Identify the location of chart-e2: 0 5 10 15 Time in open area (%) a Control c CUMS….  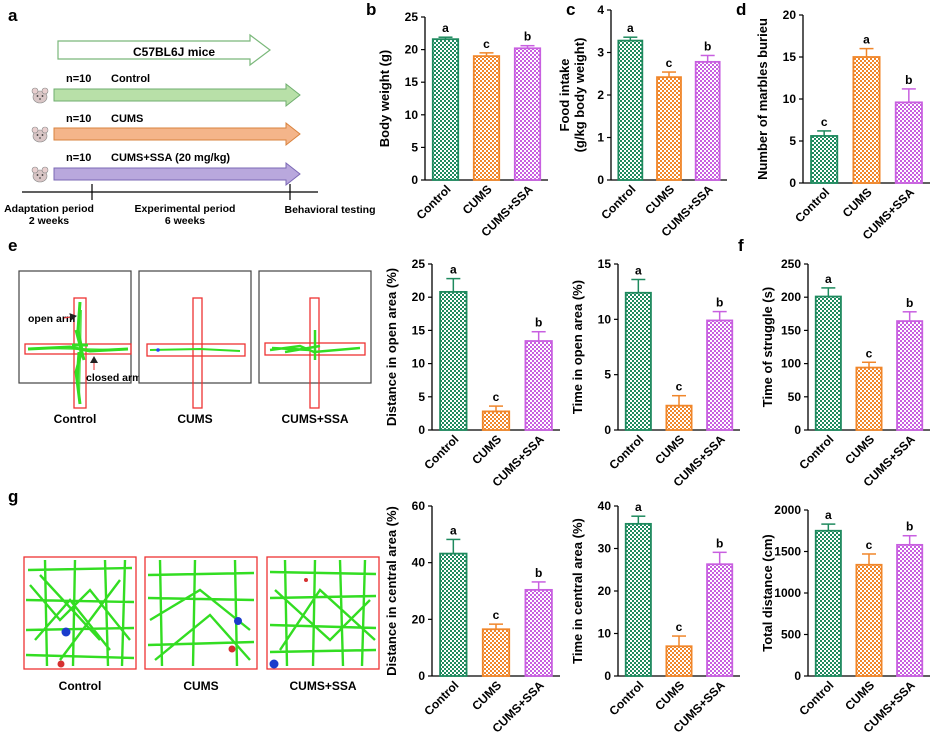
(655, 373).